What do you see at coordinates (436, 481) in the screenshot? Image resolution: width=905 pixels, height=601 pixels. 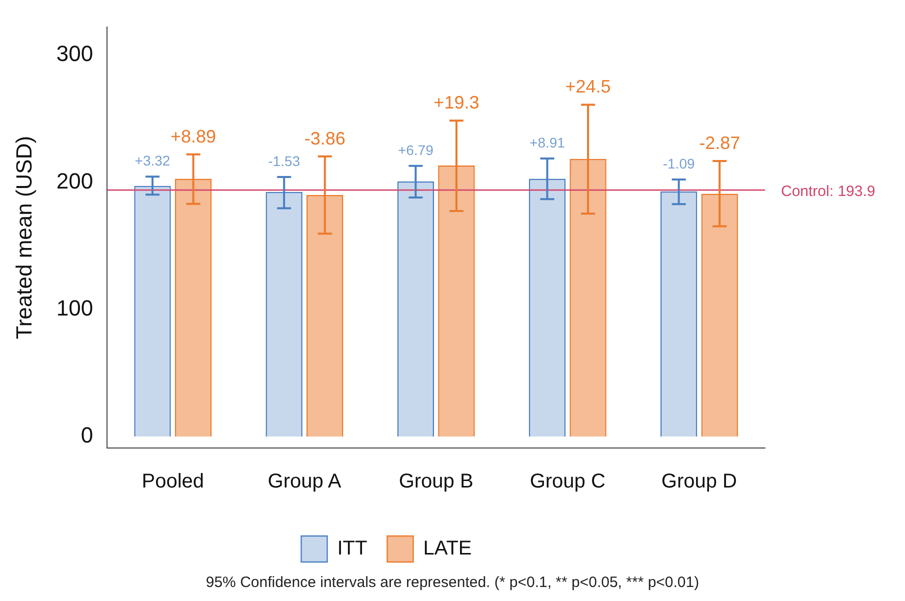 I see `x-tick-label: Group B` at bounding box center [436, 481].